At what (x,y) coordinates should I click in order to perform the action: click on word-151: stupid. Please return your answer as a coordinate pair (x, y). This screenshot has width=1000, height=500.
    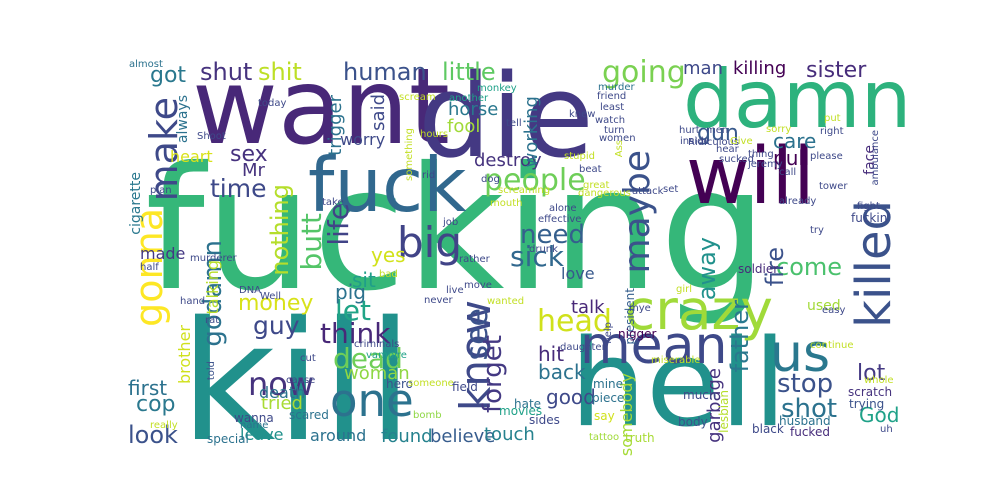
    Looking at the image, I should click on (579, 156).